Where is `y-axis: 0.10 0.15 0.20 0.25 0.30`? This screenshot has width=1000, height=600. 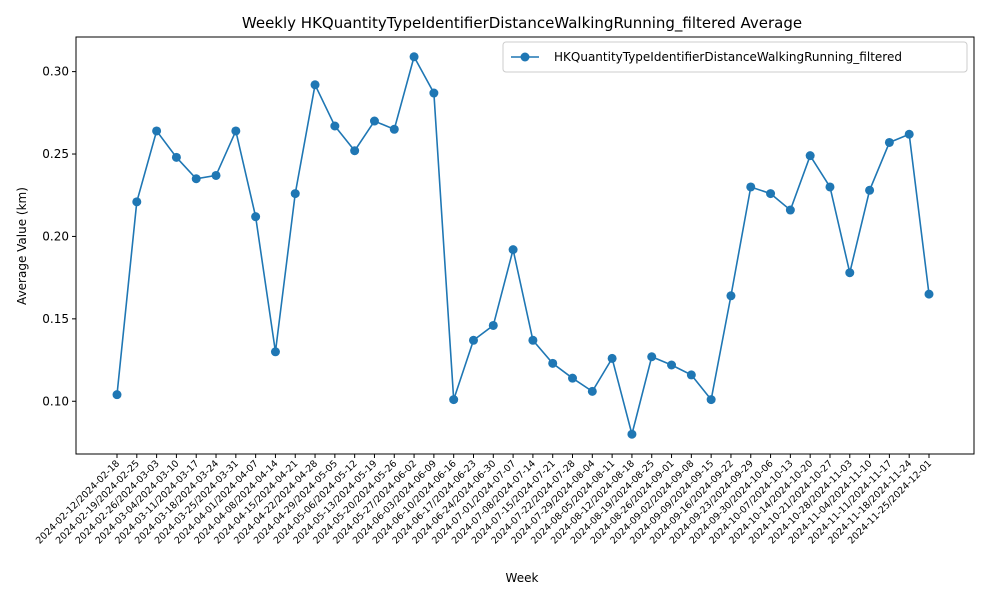 y-axis: 0.10 0.15 0.20 0.25 0.30 is located at coordinates (59, 236).